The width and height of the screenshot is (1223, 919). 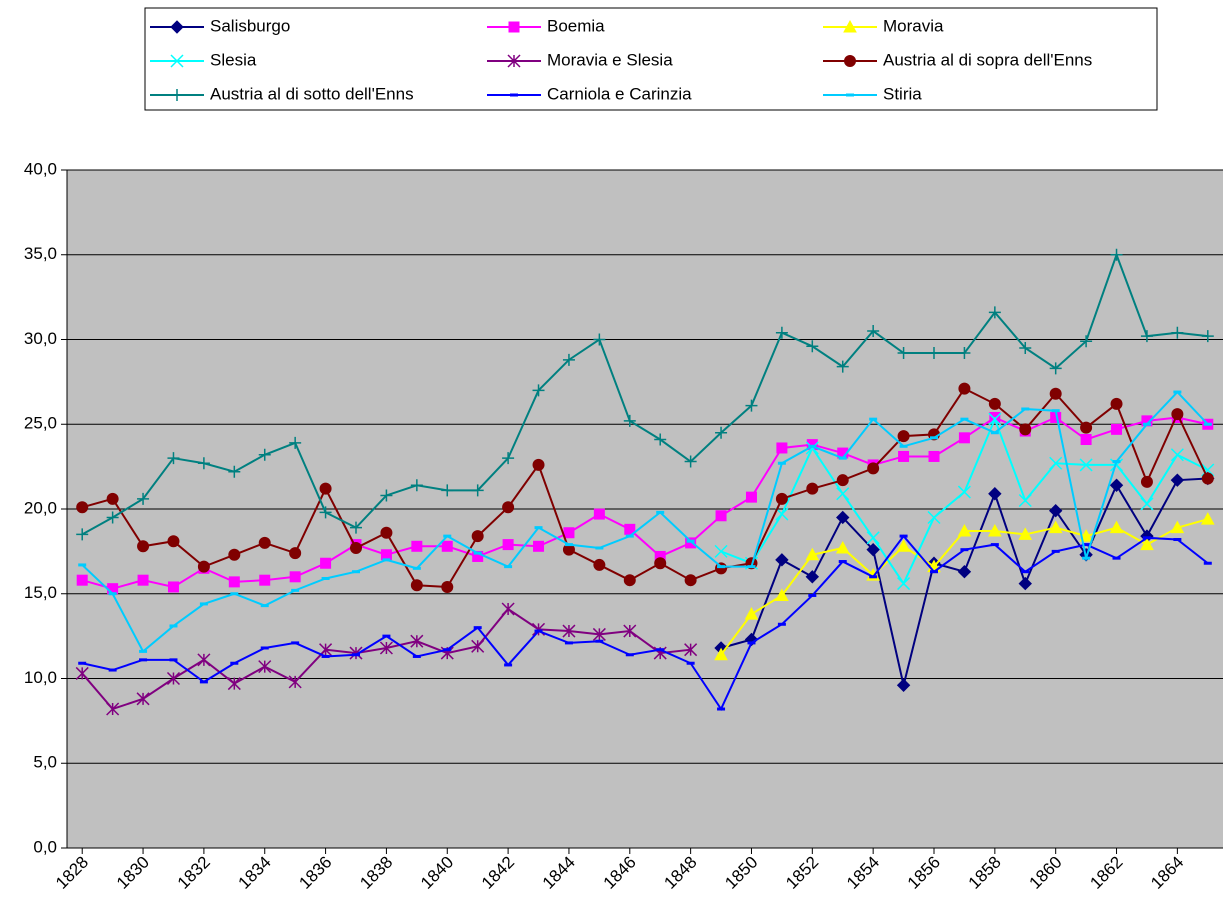 What do you see at coordinates (863, 873) in the screenshot?
I see `x-tick-label: 1854` at bounding box center [863, 873].